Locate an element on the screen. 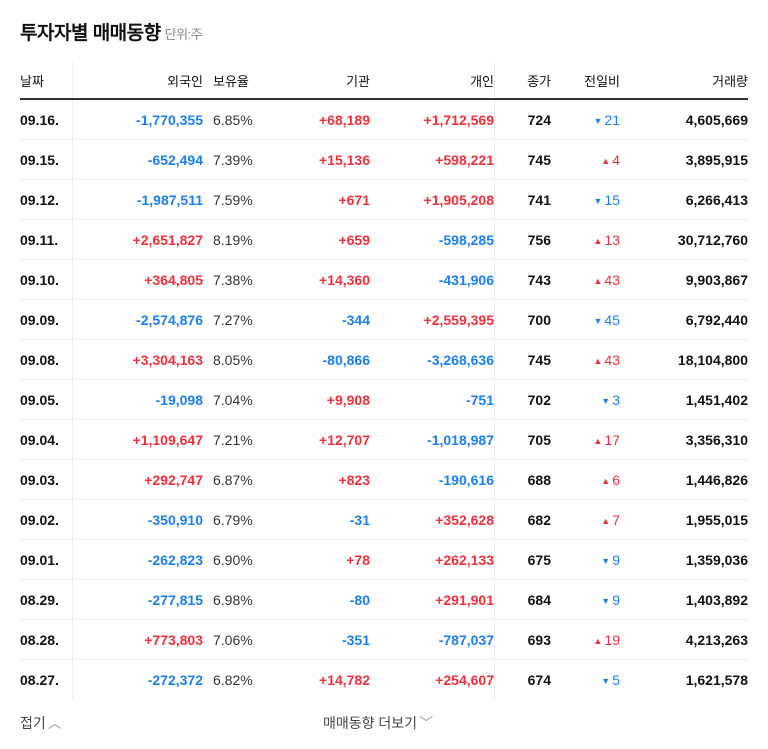 The width and height of the screenshot is (768, 749). foreign-cell: -652,494 is located at coordinates (137, 159).